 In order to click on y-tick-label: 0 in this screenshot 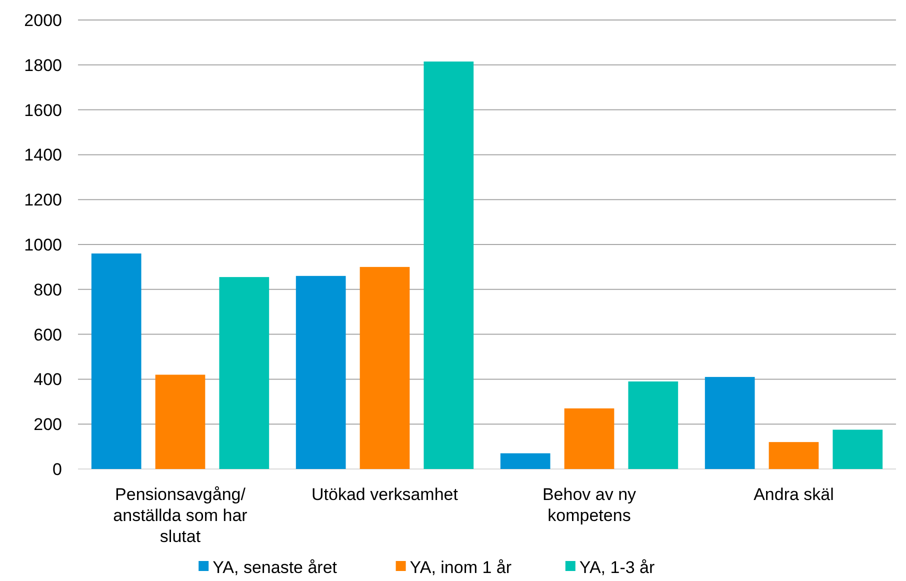, I will do `click(57, 469)`.